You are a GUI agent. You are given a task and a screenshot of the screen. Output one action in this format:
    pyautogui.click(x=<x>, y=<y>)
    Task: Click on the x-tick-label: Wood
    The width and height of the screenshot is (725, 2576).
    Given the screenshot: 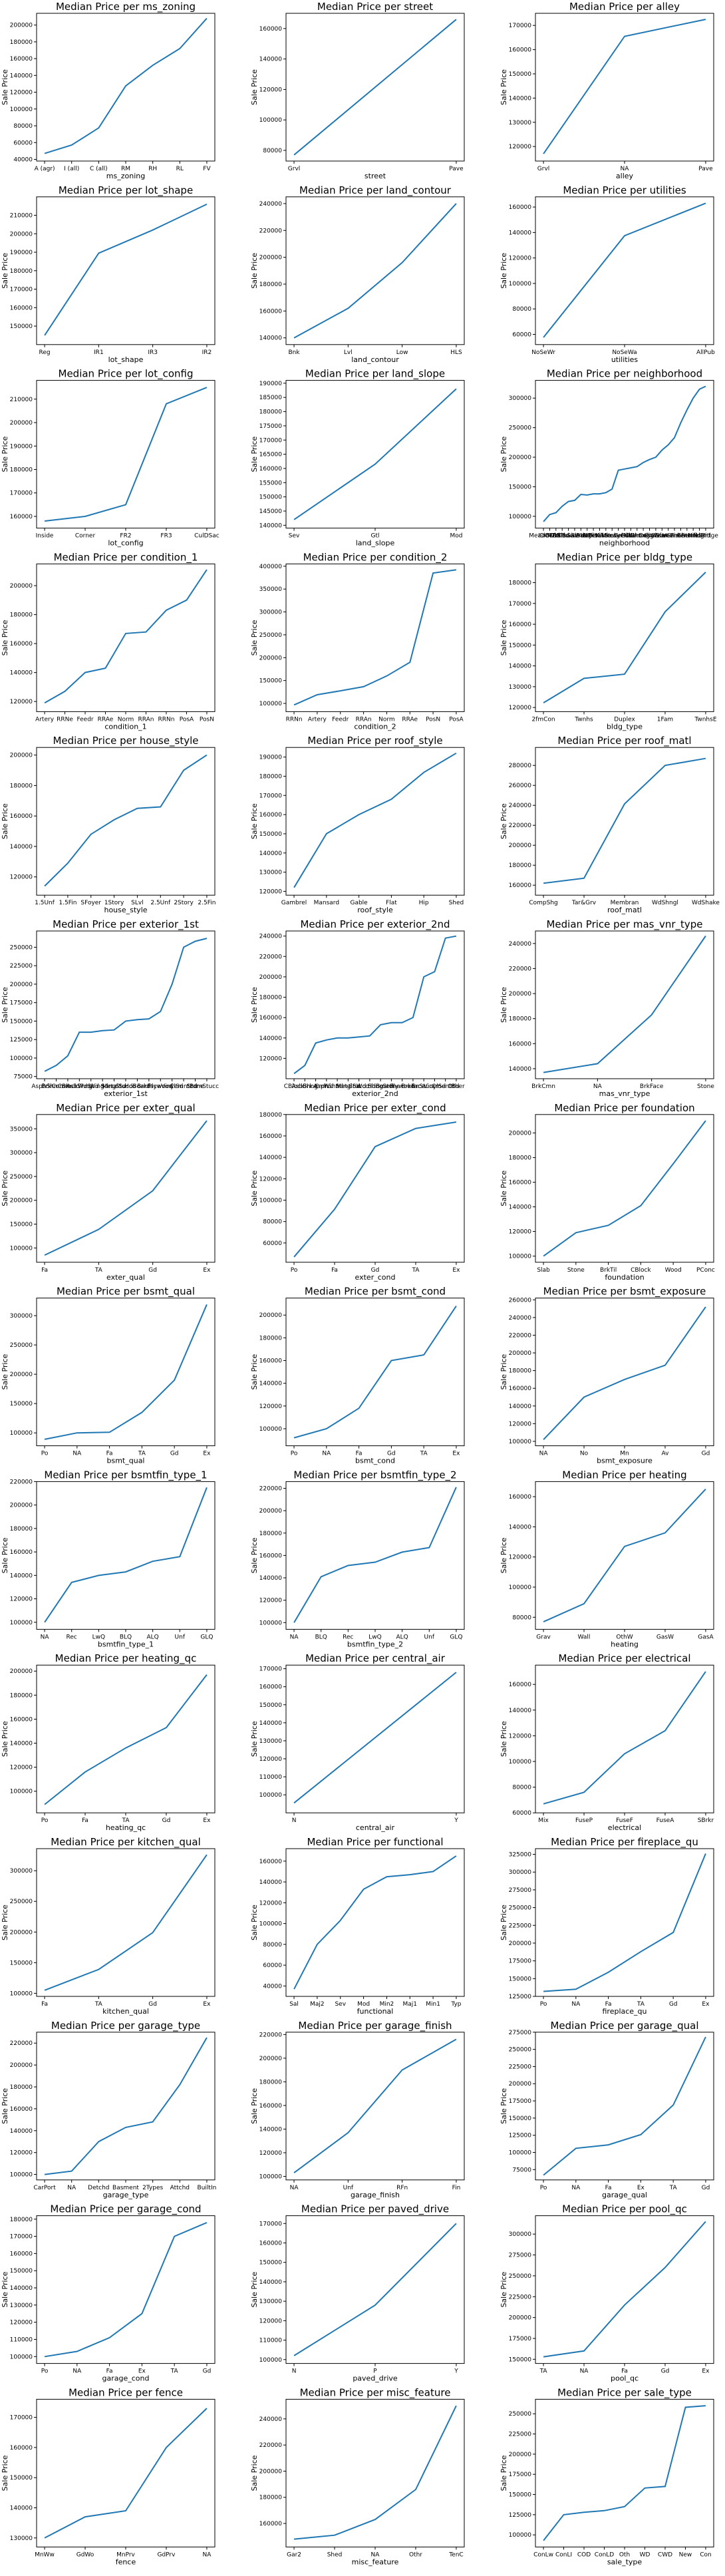 What is the action you would take?
    pyautogui.click(x=673, y=1270)
    